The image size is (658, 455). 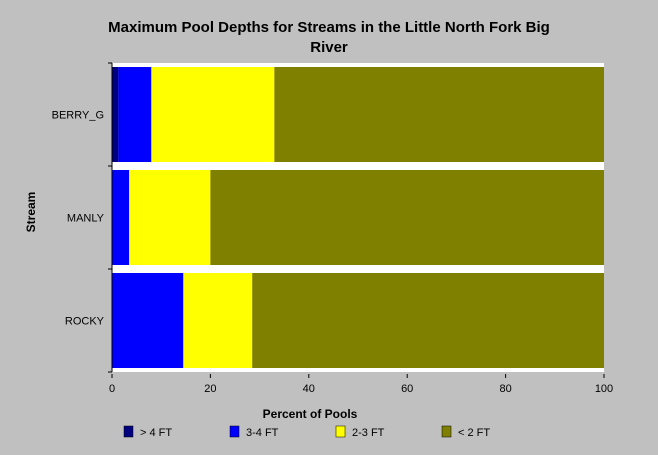 What do you see at coordinates (210, 389) in the screenshot?
I see `x-tick-label: 20` at bounding box center [210, 389].